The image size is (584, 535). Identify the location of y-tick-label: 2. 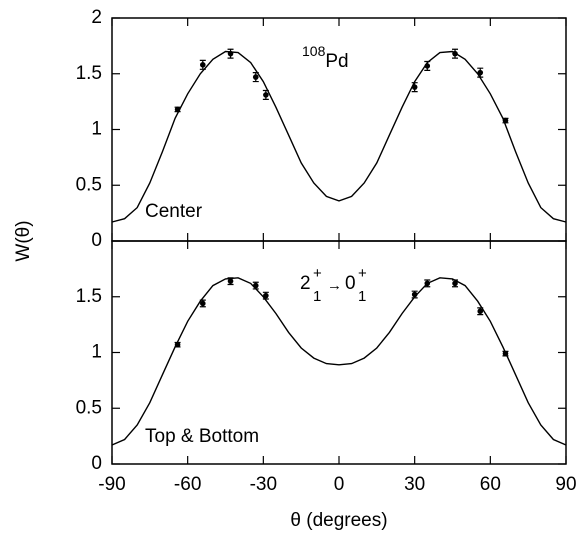
(96, 17).